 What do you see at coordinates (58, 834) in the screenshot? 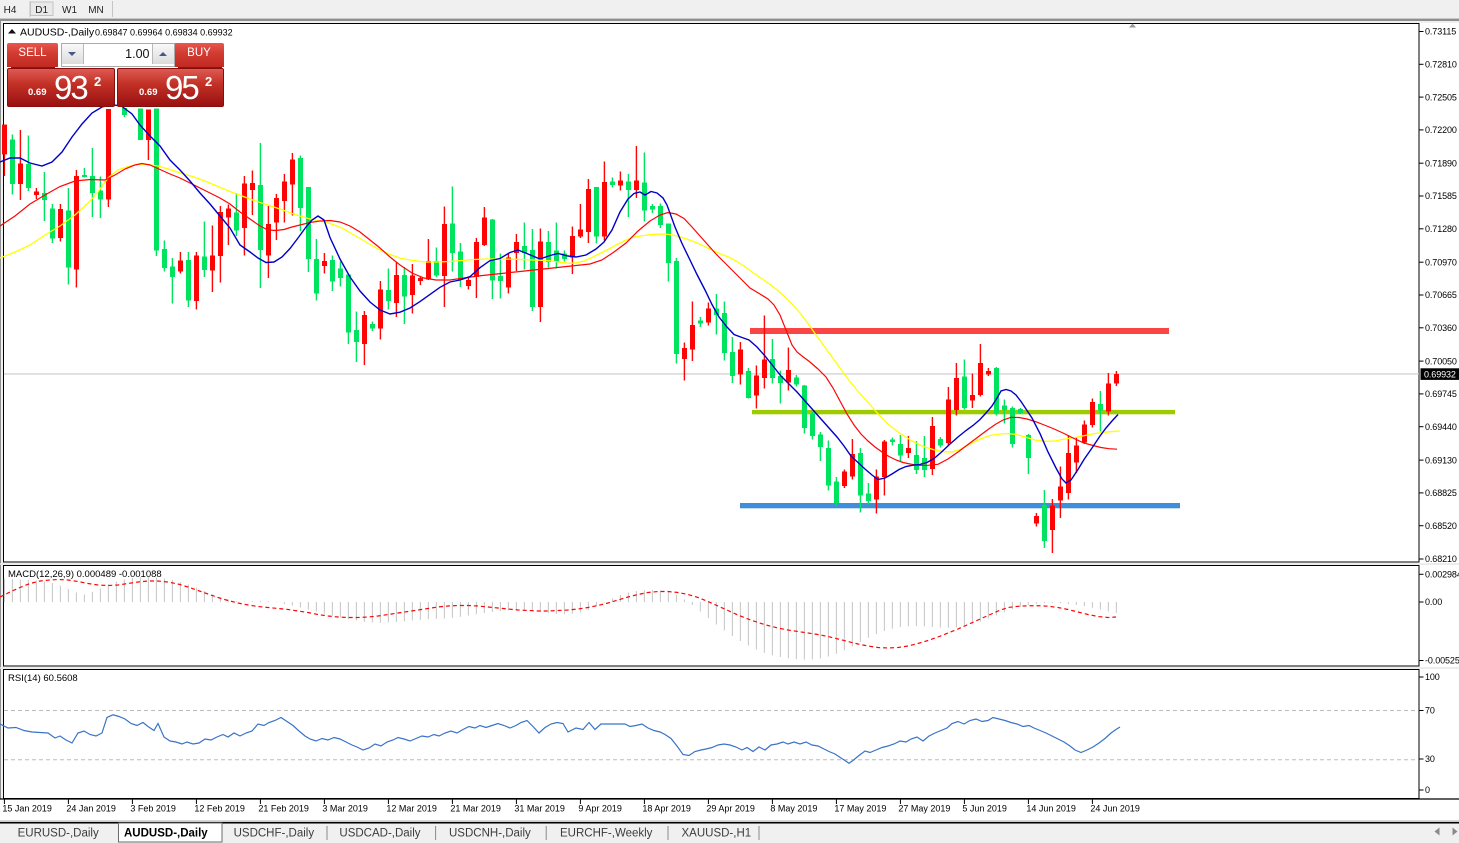
I see `svg-text: EURUSD-,Daily` at bounding box center [58, 834].